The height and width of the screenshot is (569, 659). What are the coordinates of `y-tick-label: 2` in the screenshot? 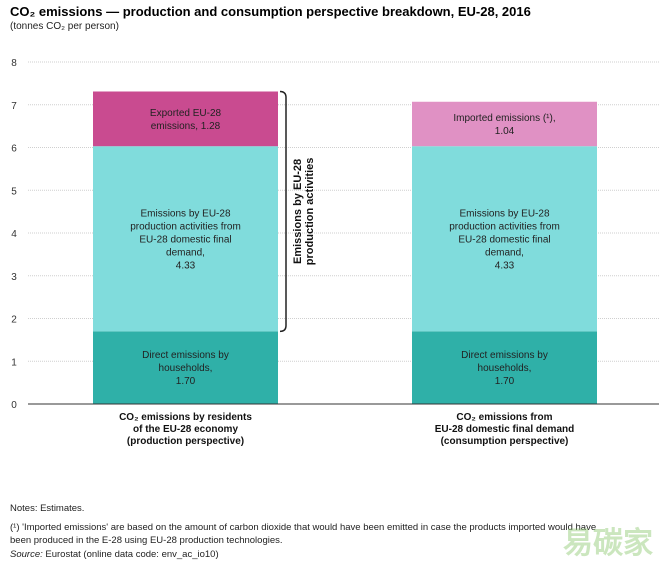 It's located at (14, 320).